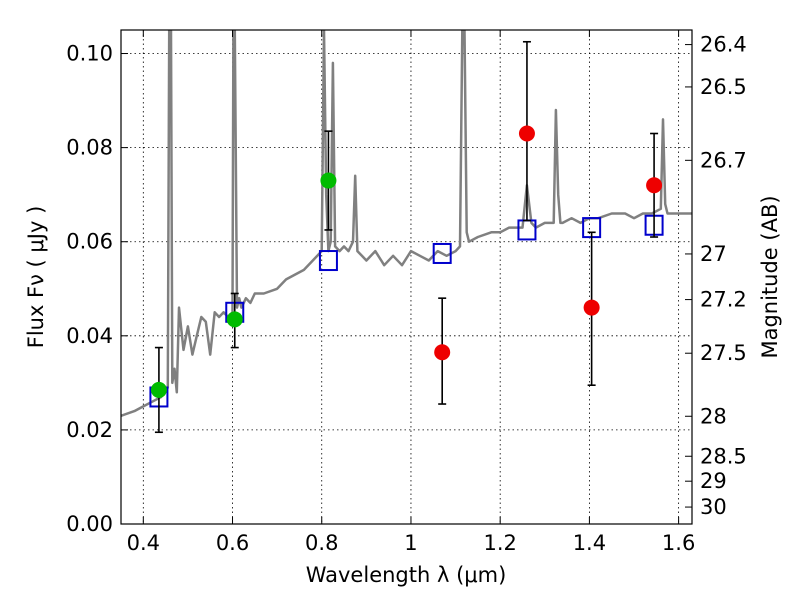 The width and height of the screenshot is (800, 600). What do you see at coordinates (723, 160) in the screenshot?
I see `y2-tick-label: 26.7` at bounding box center [723, 160].